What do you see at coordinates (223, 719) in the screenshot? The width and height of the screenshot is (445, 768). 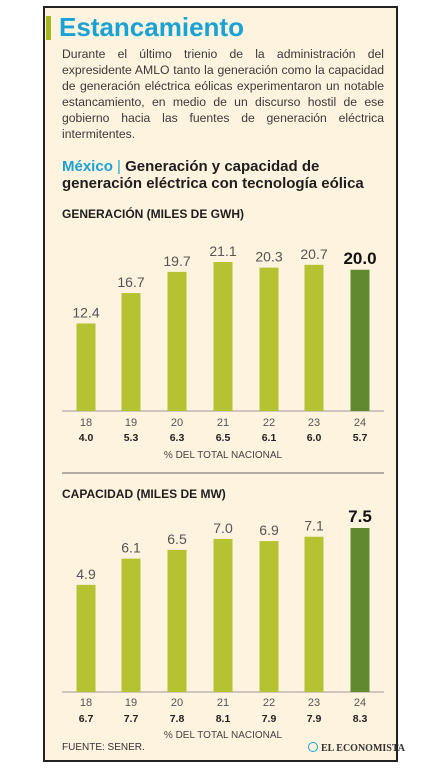 I see `share-value: 8.1` at bounding box center [223, 719].